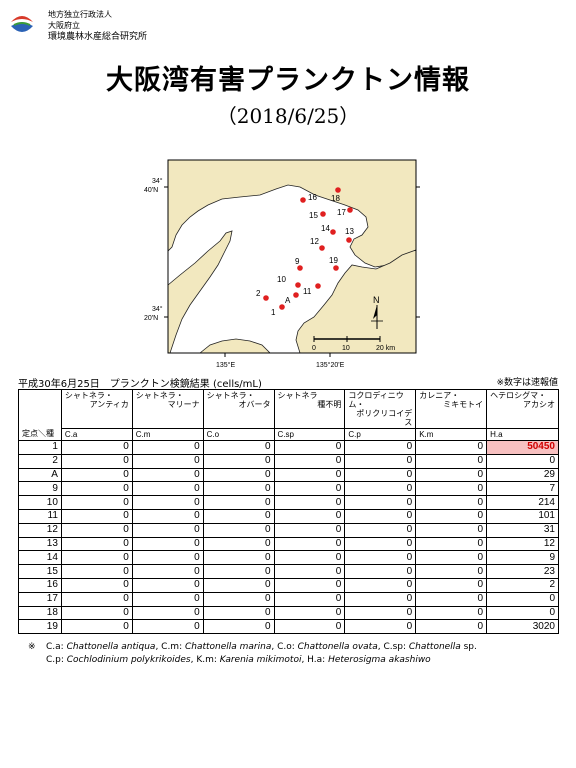 This screenshot has height=768, width=576. What do you see at coordinates (353, 344) in the screenshot?
I see `scale-bar: 0 10 20 km` at bounding box center [353, 344].